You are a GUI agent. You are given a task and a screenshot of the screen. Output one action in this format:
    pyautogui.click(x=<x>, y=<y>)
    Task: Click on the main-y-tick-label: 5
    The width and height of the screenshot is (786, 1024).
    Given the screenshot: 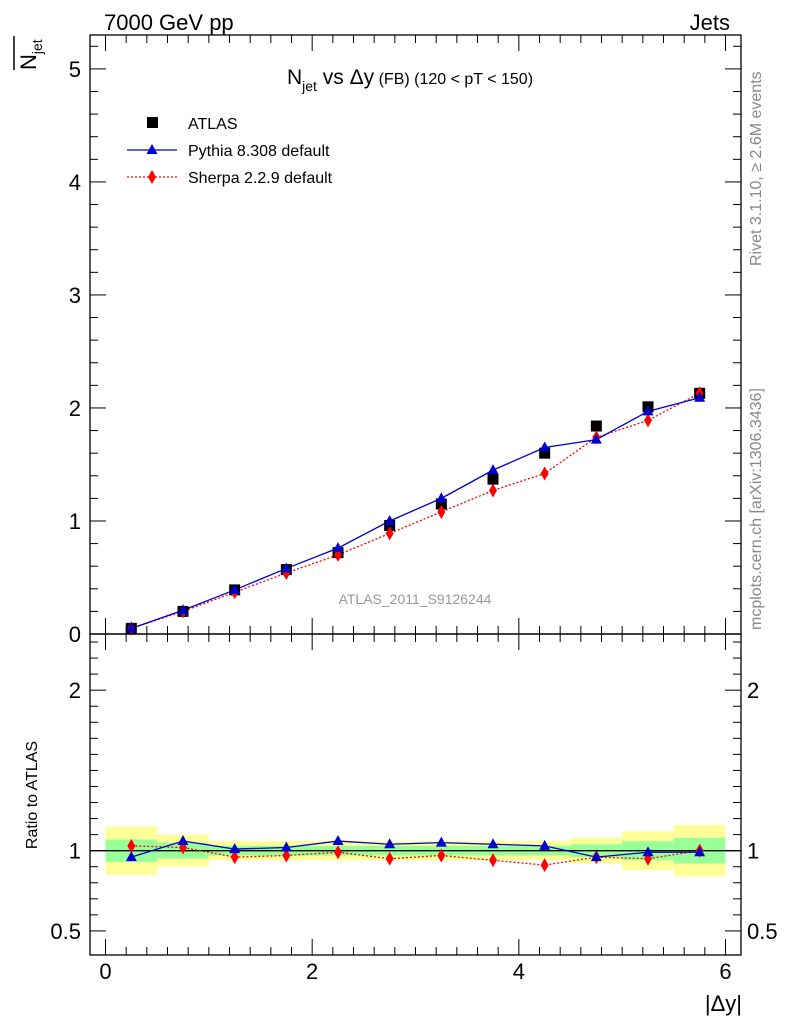 What is the action you would take?
    pyautogui.click(x=75, y=69)
    